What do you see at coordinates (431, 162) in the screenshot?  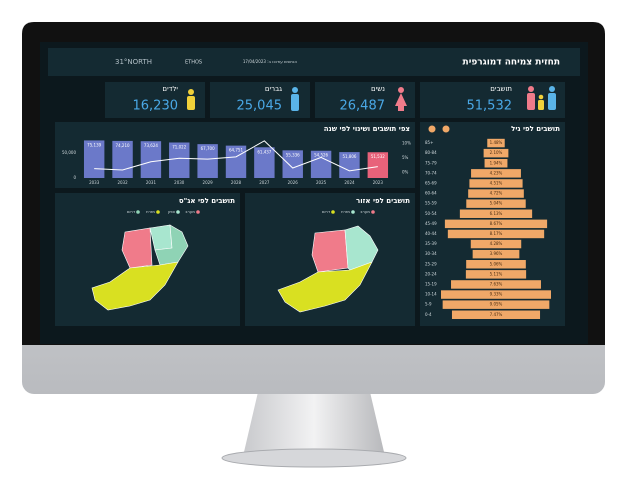 I see `y-tick-label: 75-79` at bounding box center [431, 162].